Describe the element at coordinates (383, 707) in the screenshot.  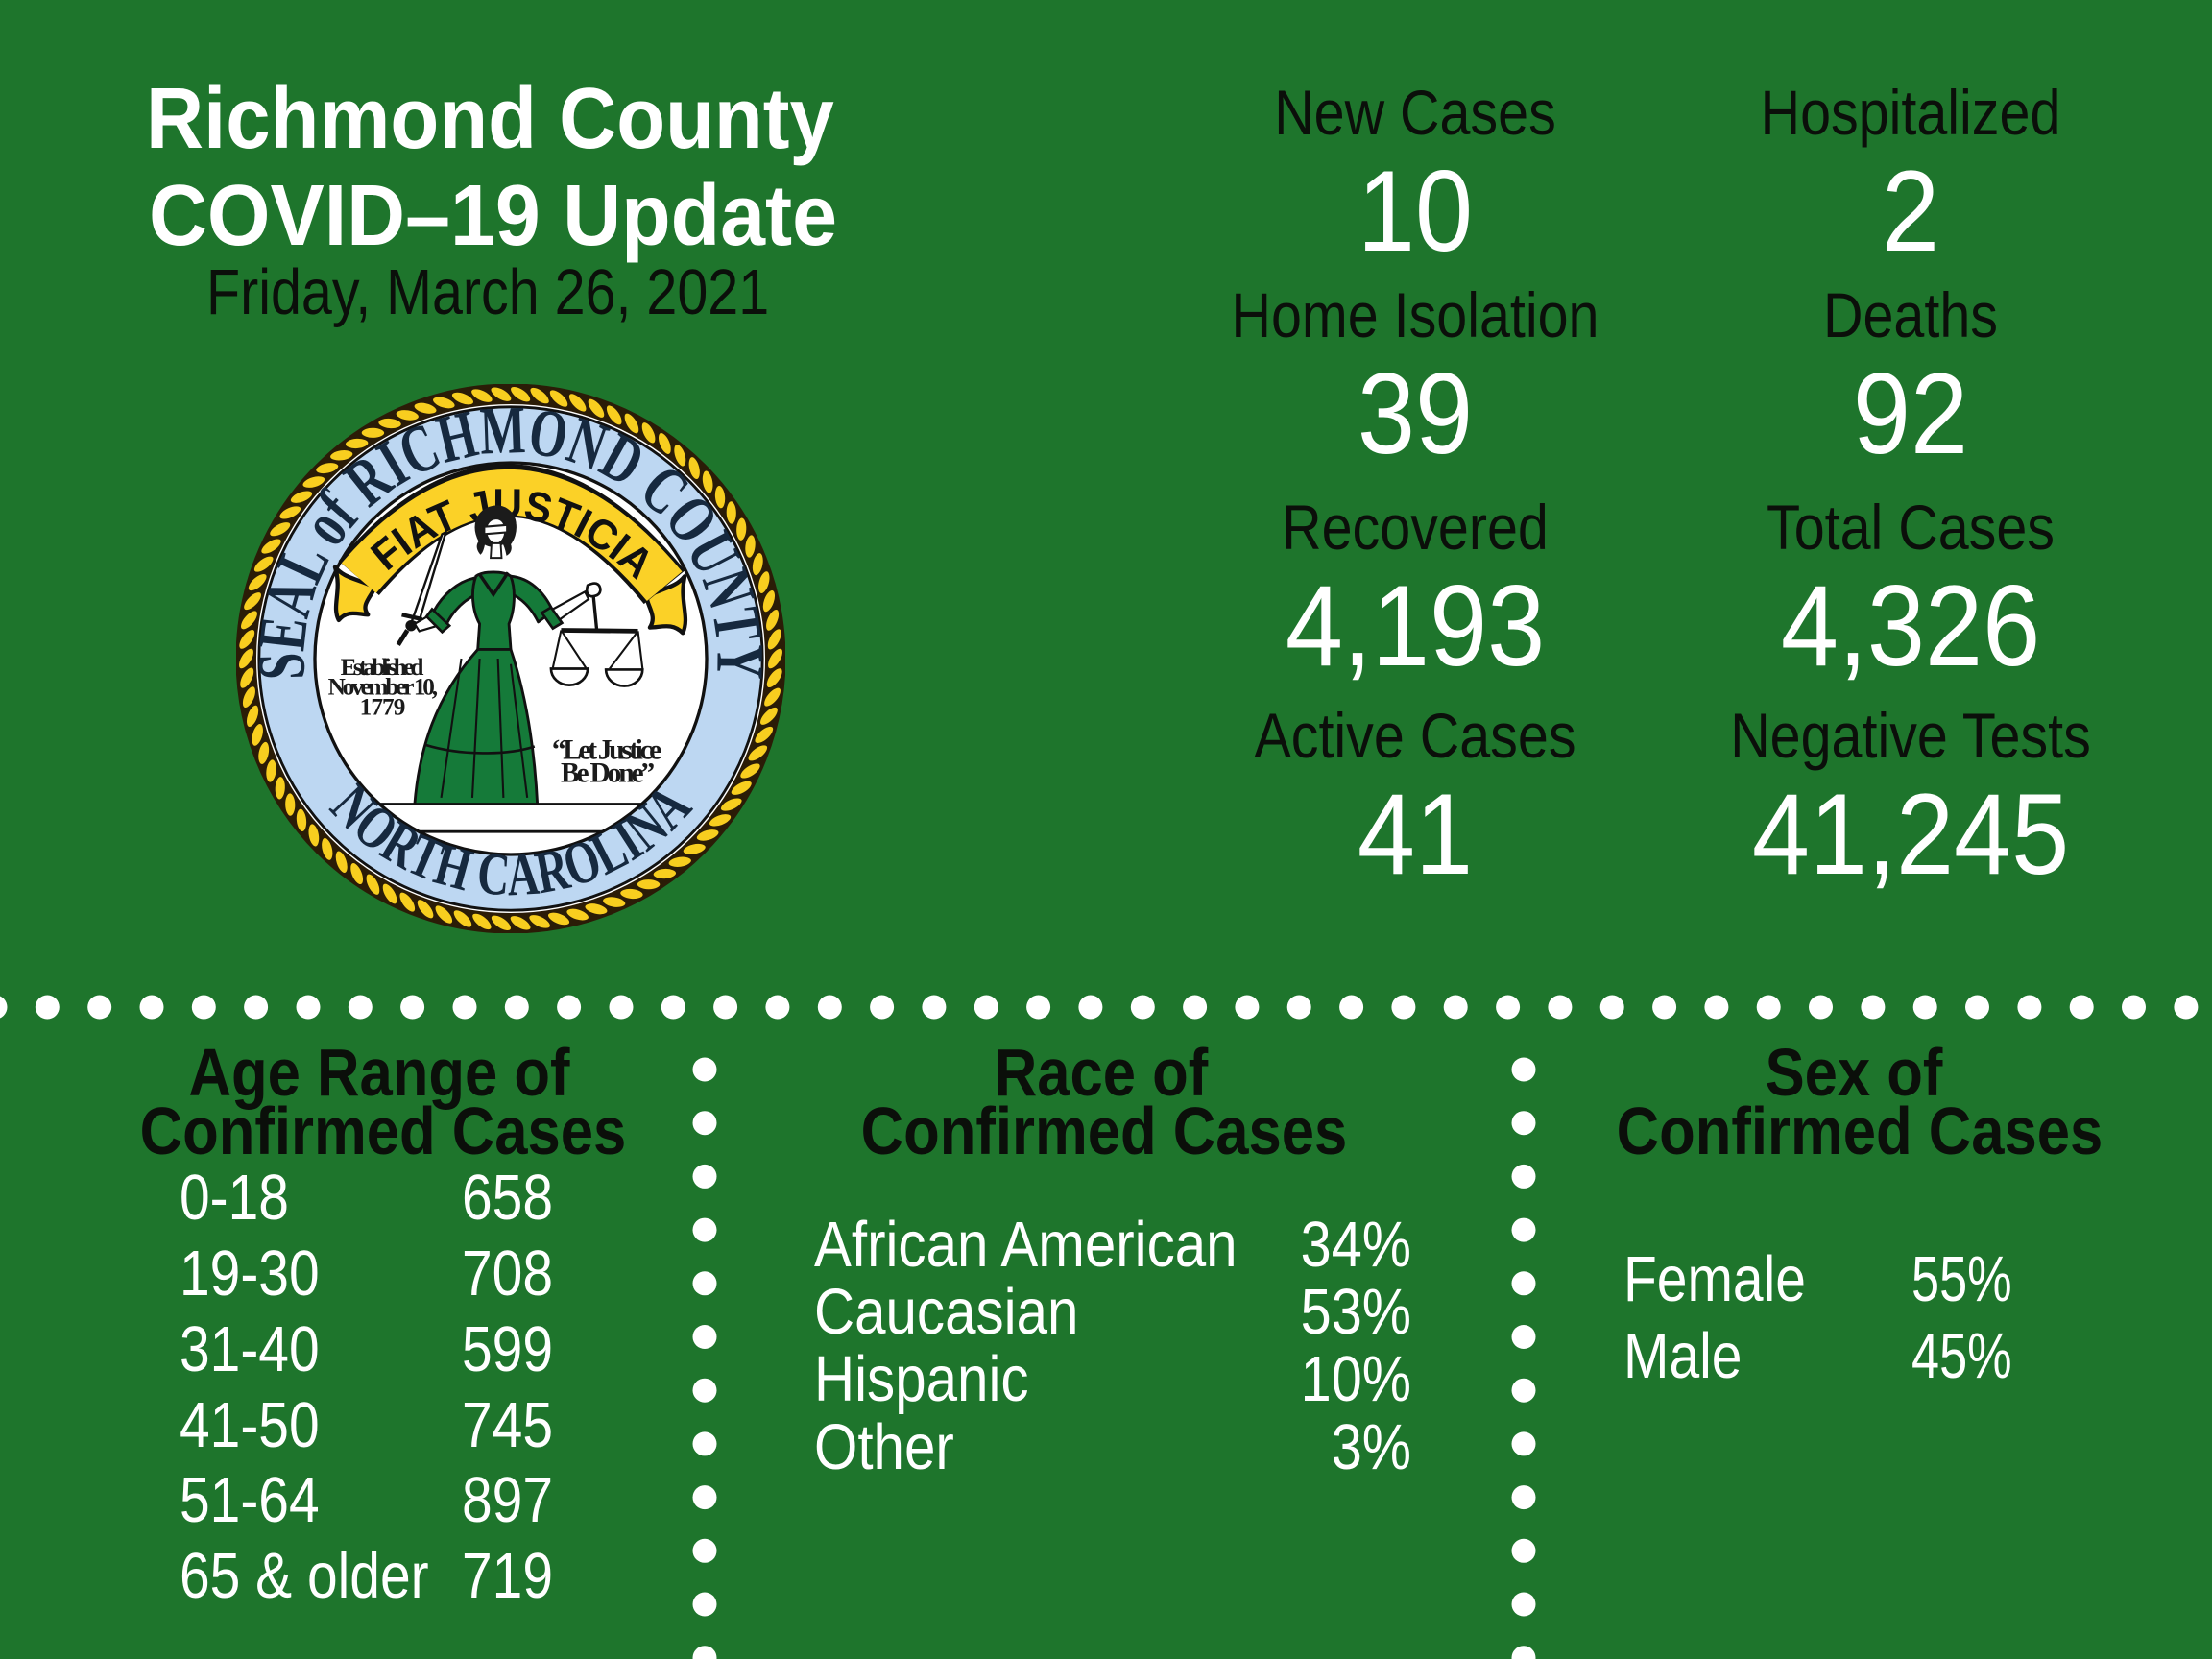
I see `svg-text: 1779` at that location.